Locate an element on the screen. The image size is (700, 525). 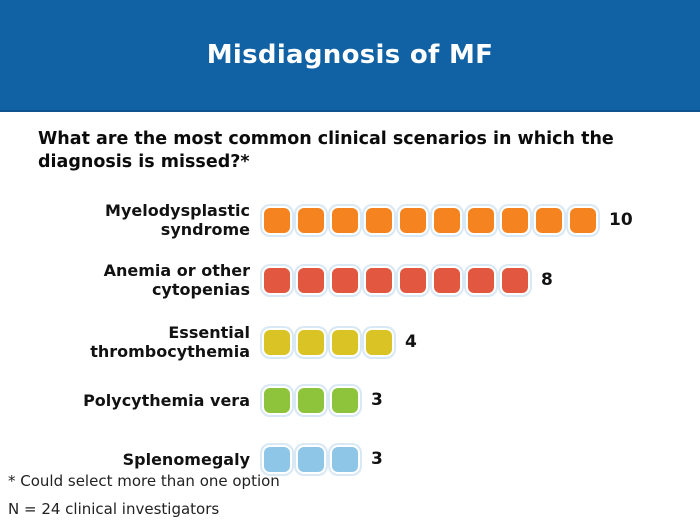
chart-row: Anemia or other cytopenias 8 is located at coordinates (350, 280).